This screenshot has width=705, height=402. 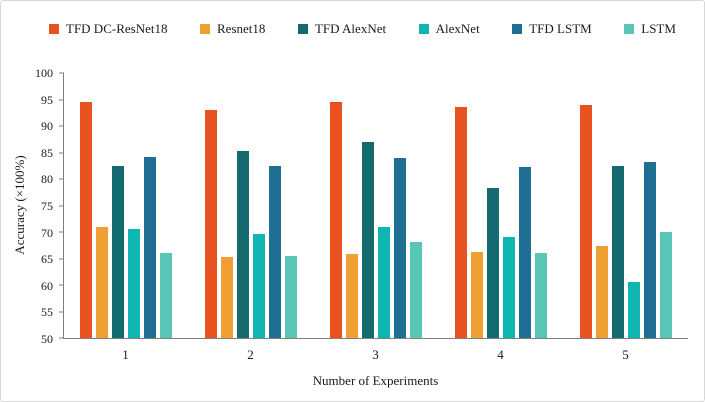 What do you see at coordinates (47, 339) in the screenshot?
I see `y-tick-label: 50` at bounding box center [47, 339].